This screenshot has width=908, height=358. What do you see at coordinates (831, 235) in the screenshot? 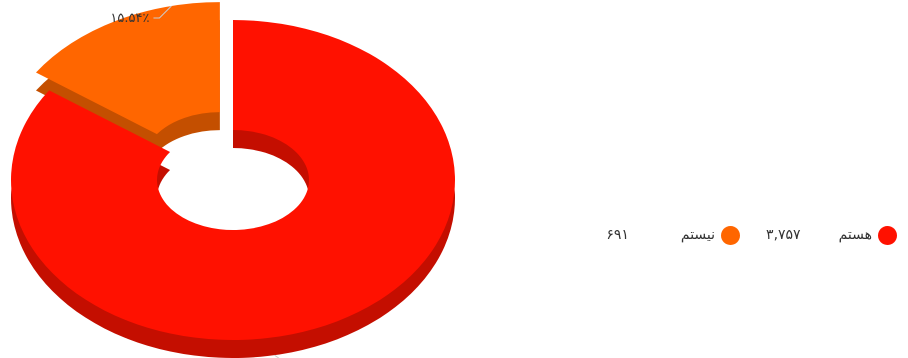
I see `legend-item-hastam: هستم ۳,۷۵۷` at bounding box center [831, 235].